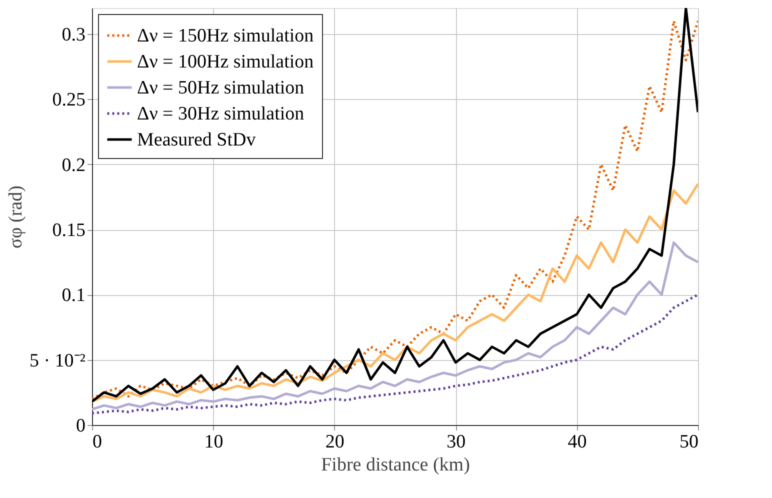 This screenshot has height=498, width=772. What do you see at coordinates (81, 426) in the screenshot?
I see `y-tick-label: 0` at bounding box center [81, 426].